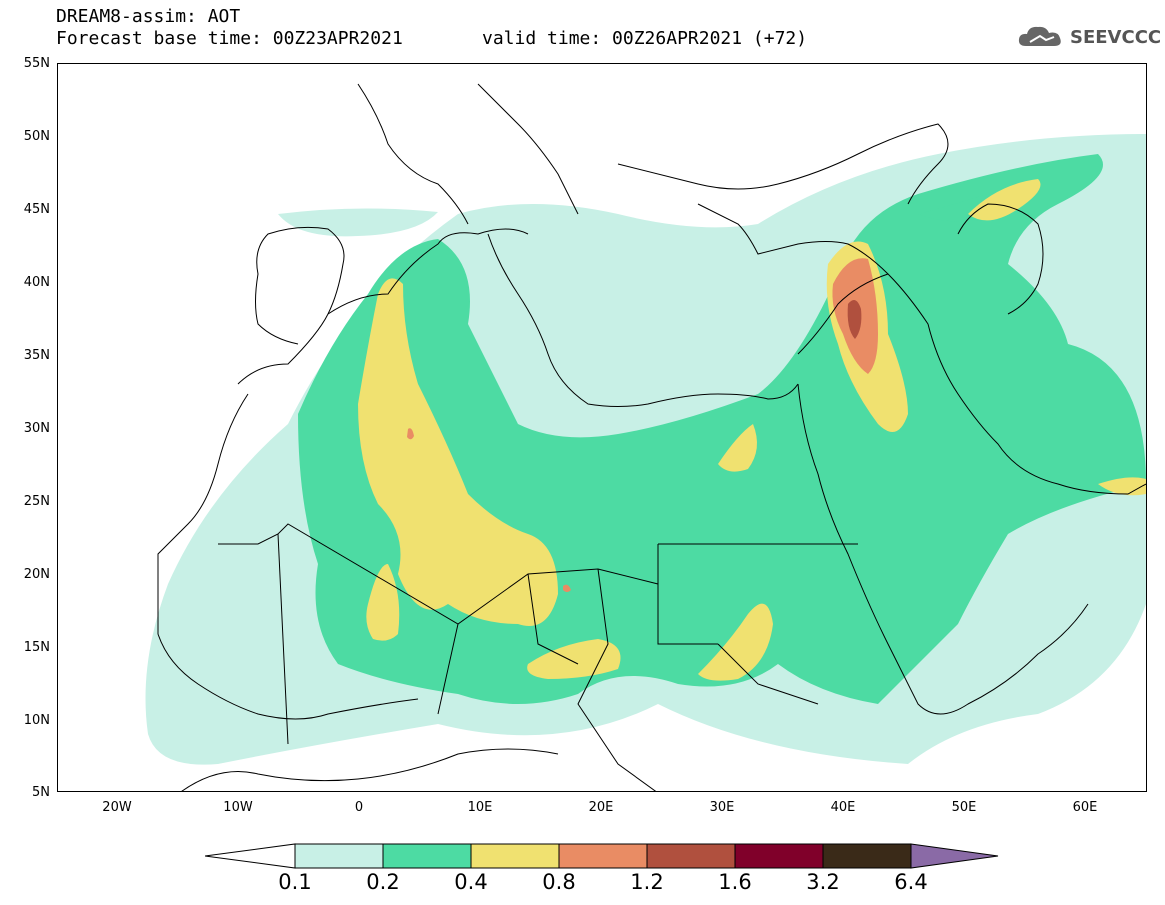 This screenshot has width=1165, height=905. I want to click on lon-label-10w: 10W, so click(238, 807).